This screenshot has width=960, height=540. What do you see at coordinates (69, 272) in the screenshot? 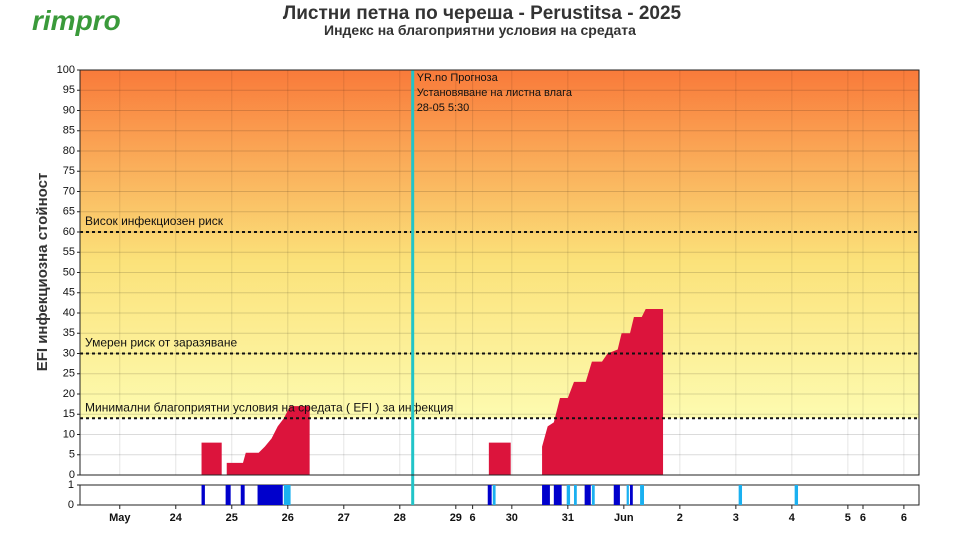
I see `y-tick-label: 50` at bounding box center [69, 272].